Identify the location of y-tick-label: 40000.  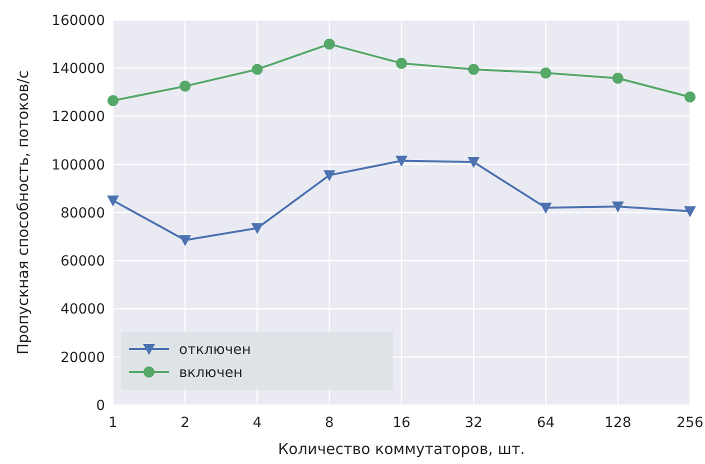
(82, 310).